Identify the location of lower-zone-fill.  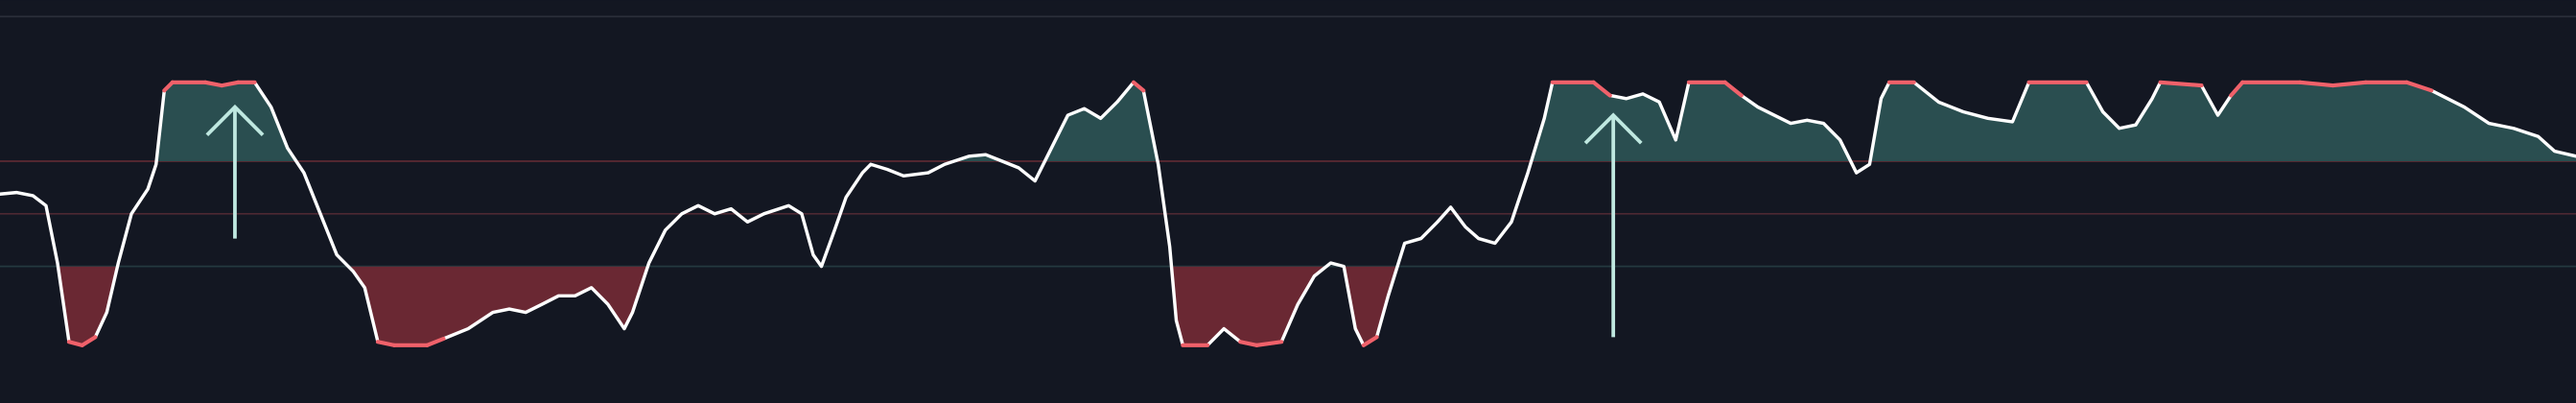
(728, 306).